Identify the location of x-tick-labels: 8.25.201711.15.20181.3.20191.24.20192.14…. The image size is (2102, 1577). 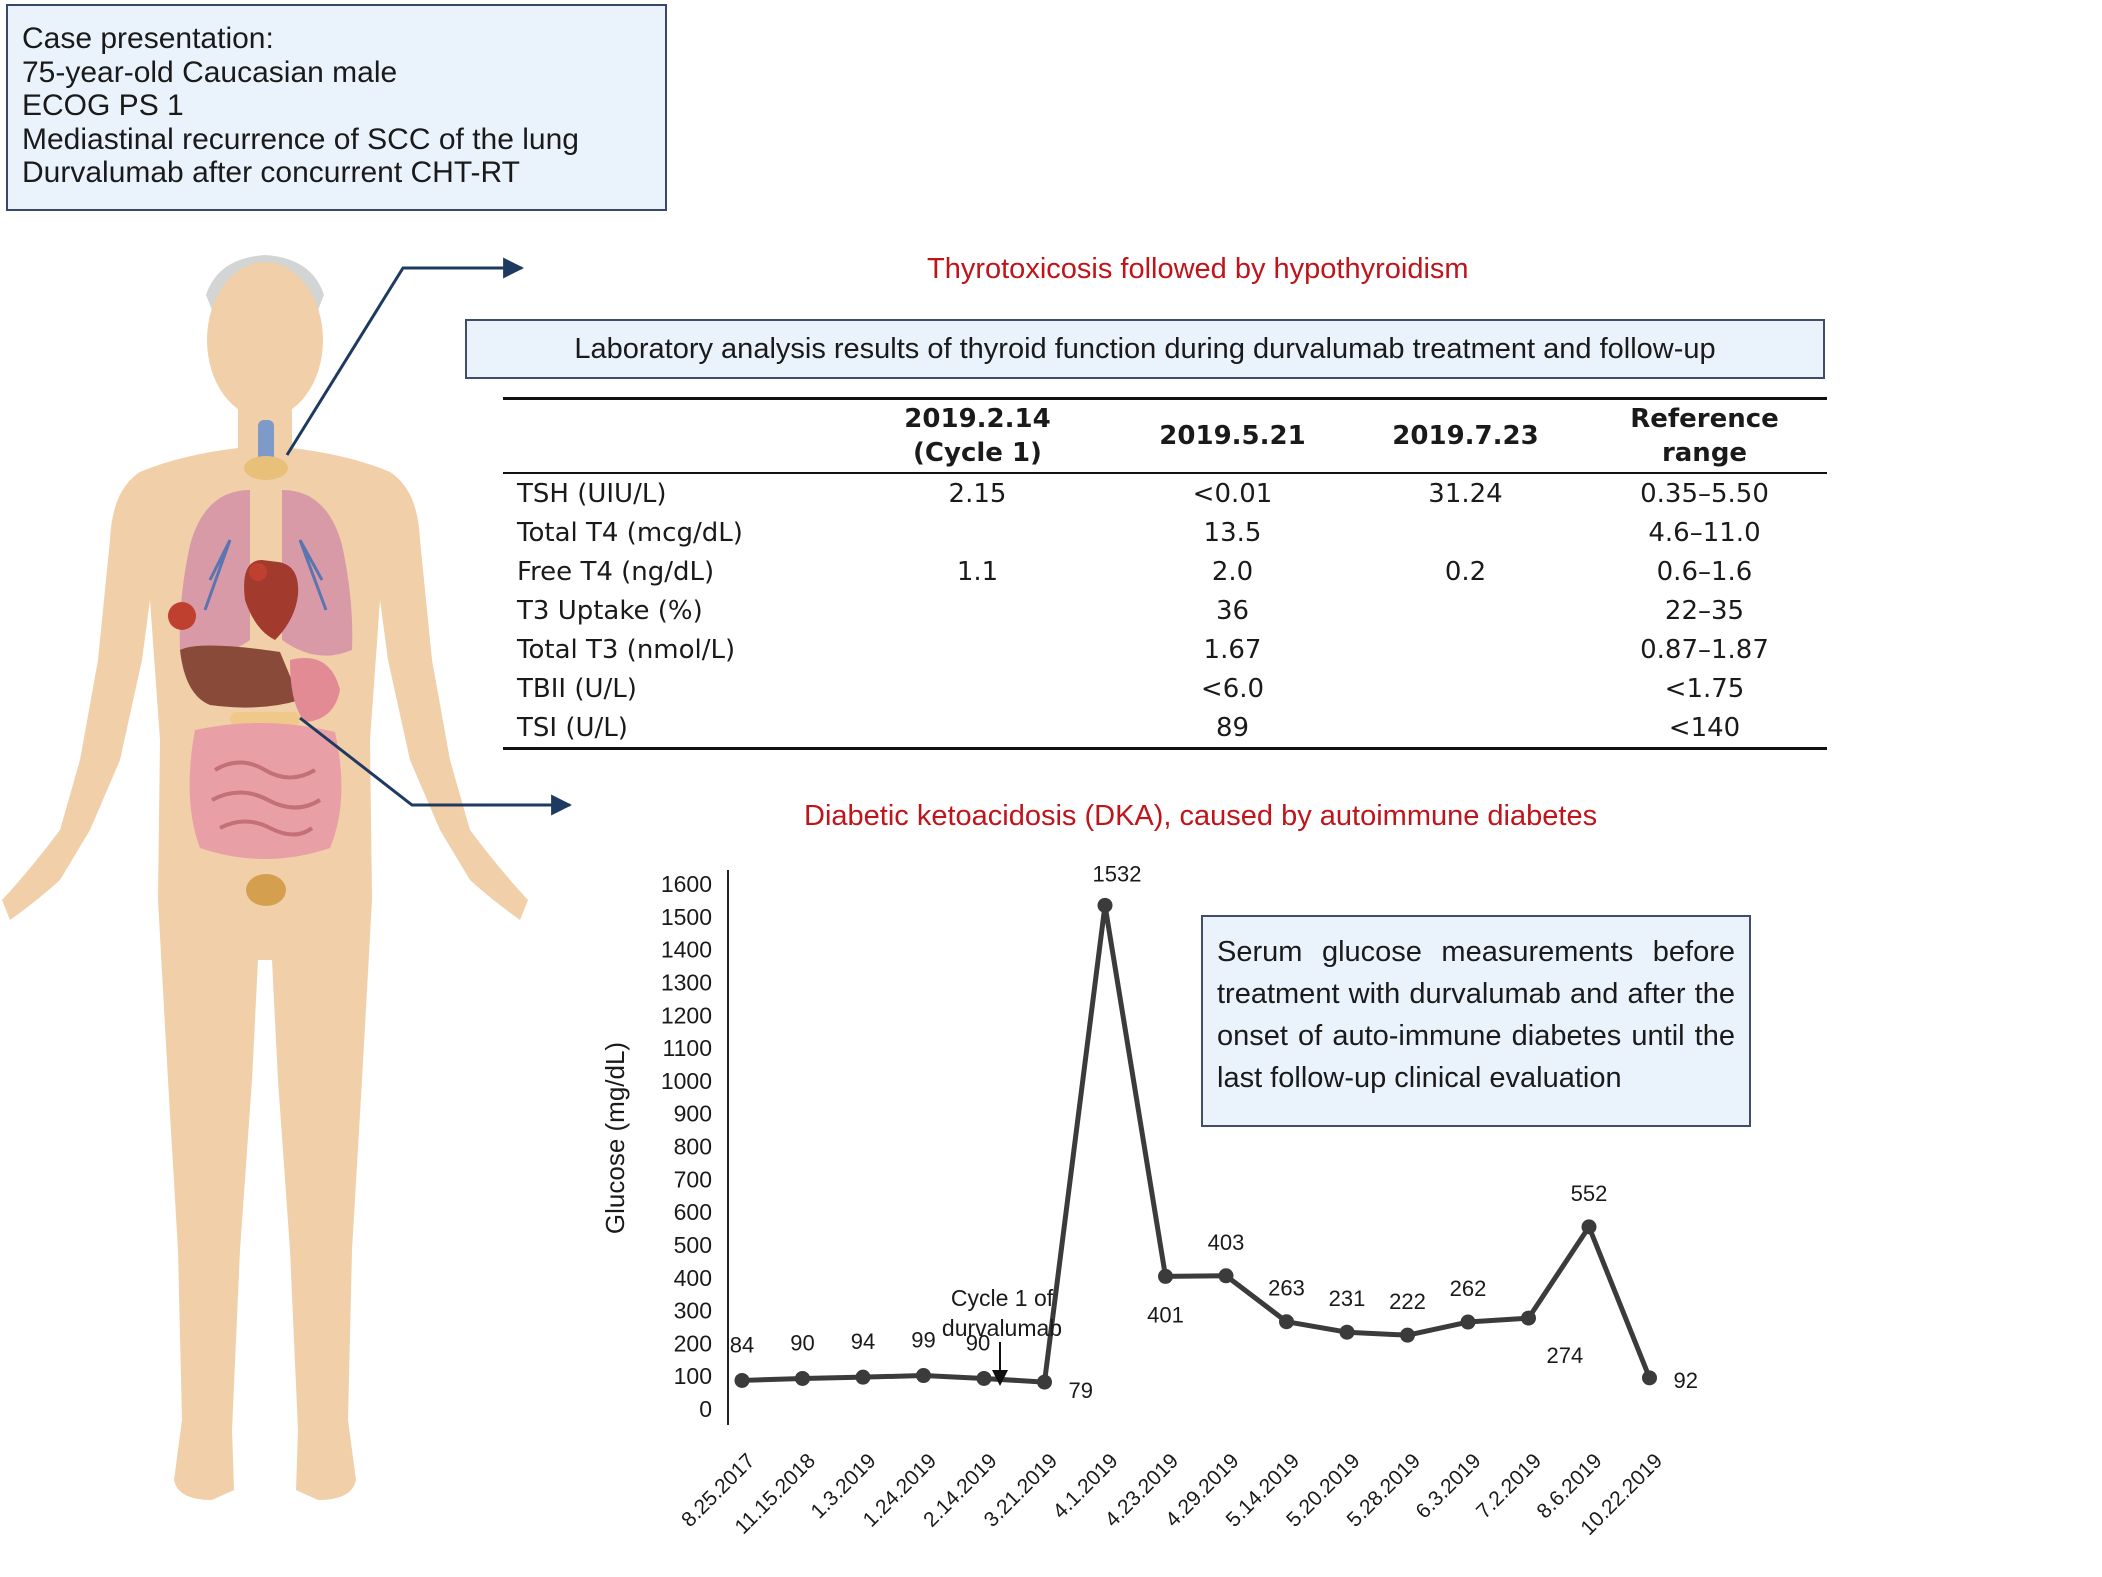
(1172, 1494).